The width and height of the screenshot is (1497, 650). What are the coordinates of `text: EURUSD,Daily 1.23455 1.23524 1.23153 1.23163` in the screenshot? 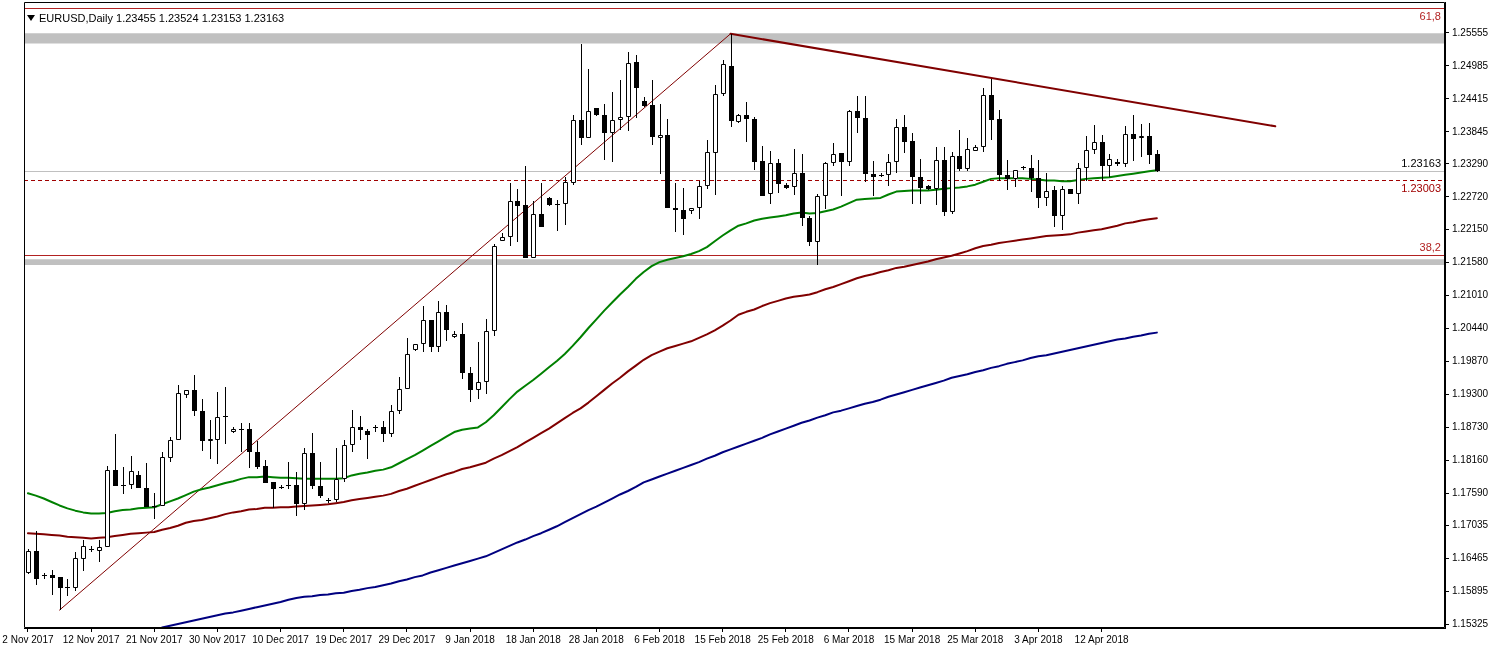 It's located at (162, 18).